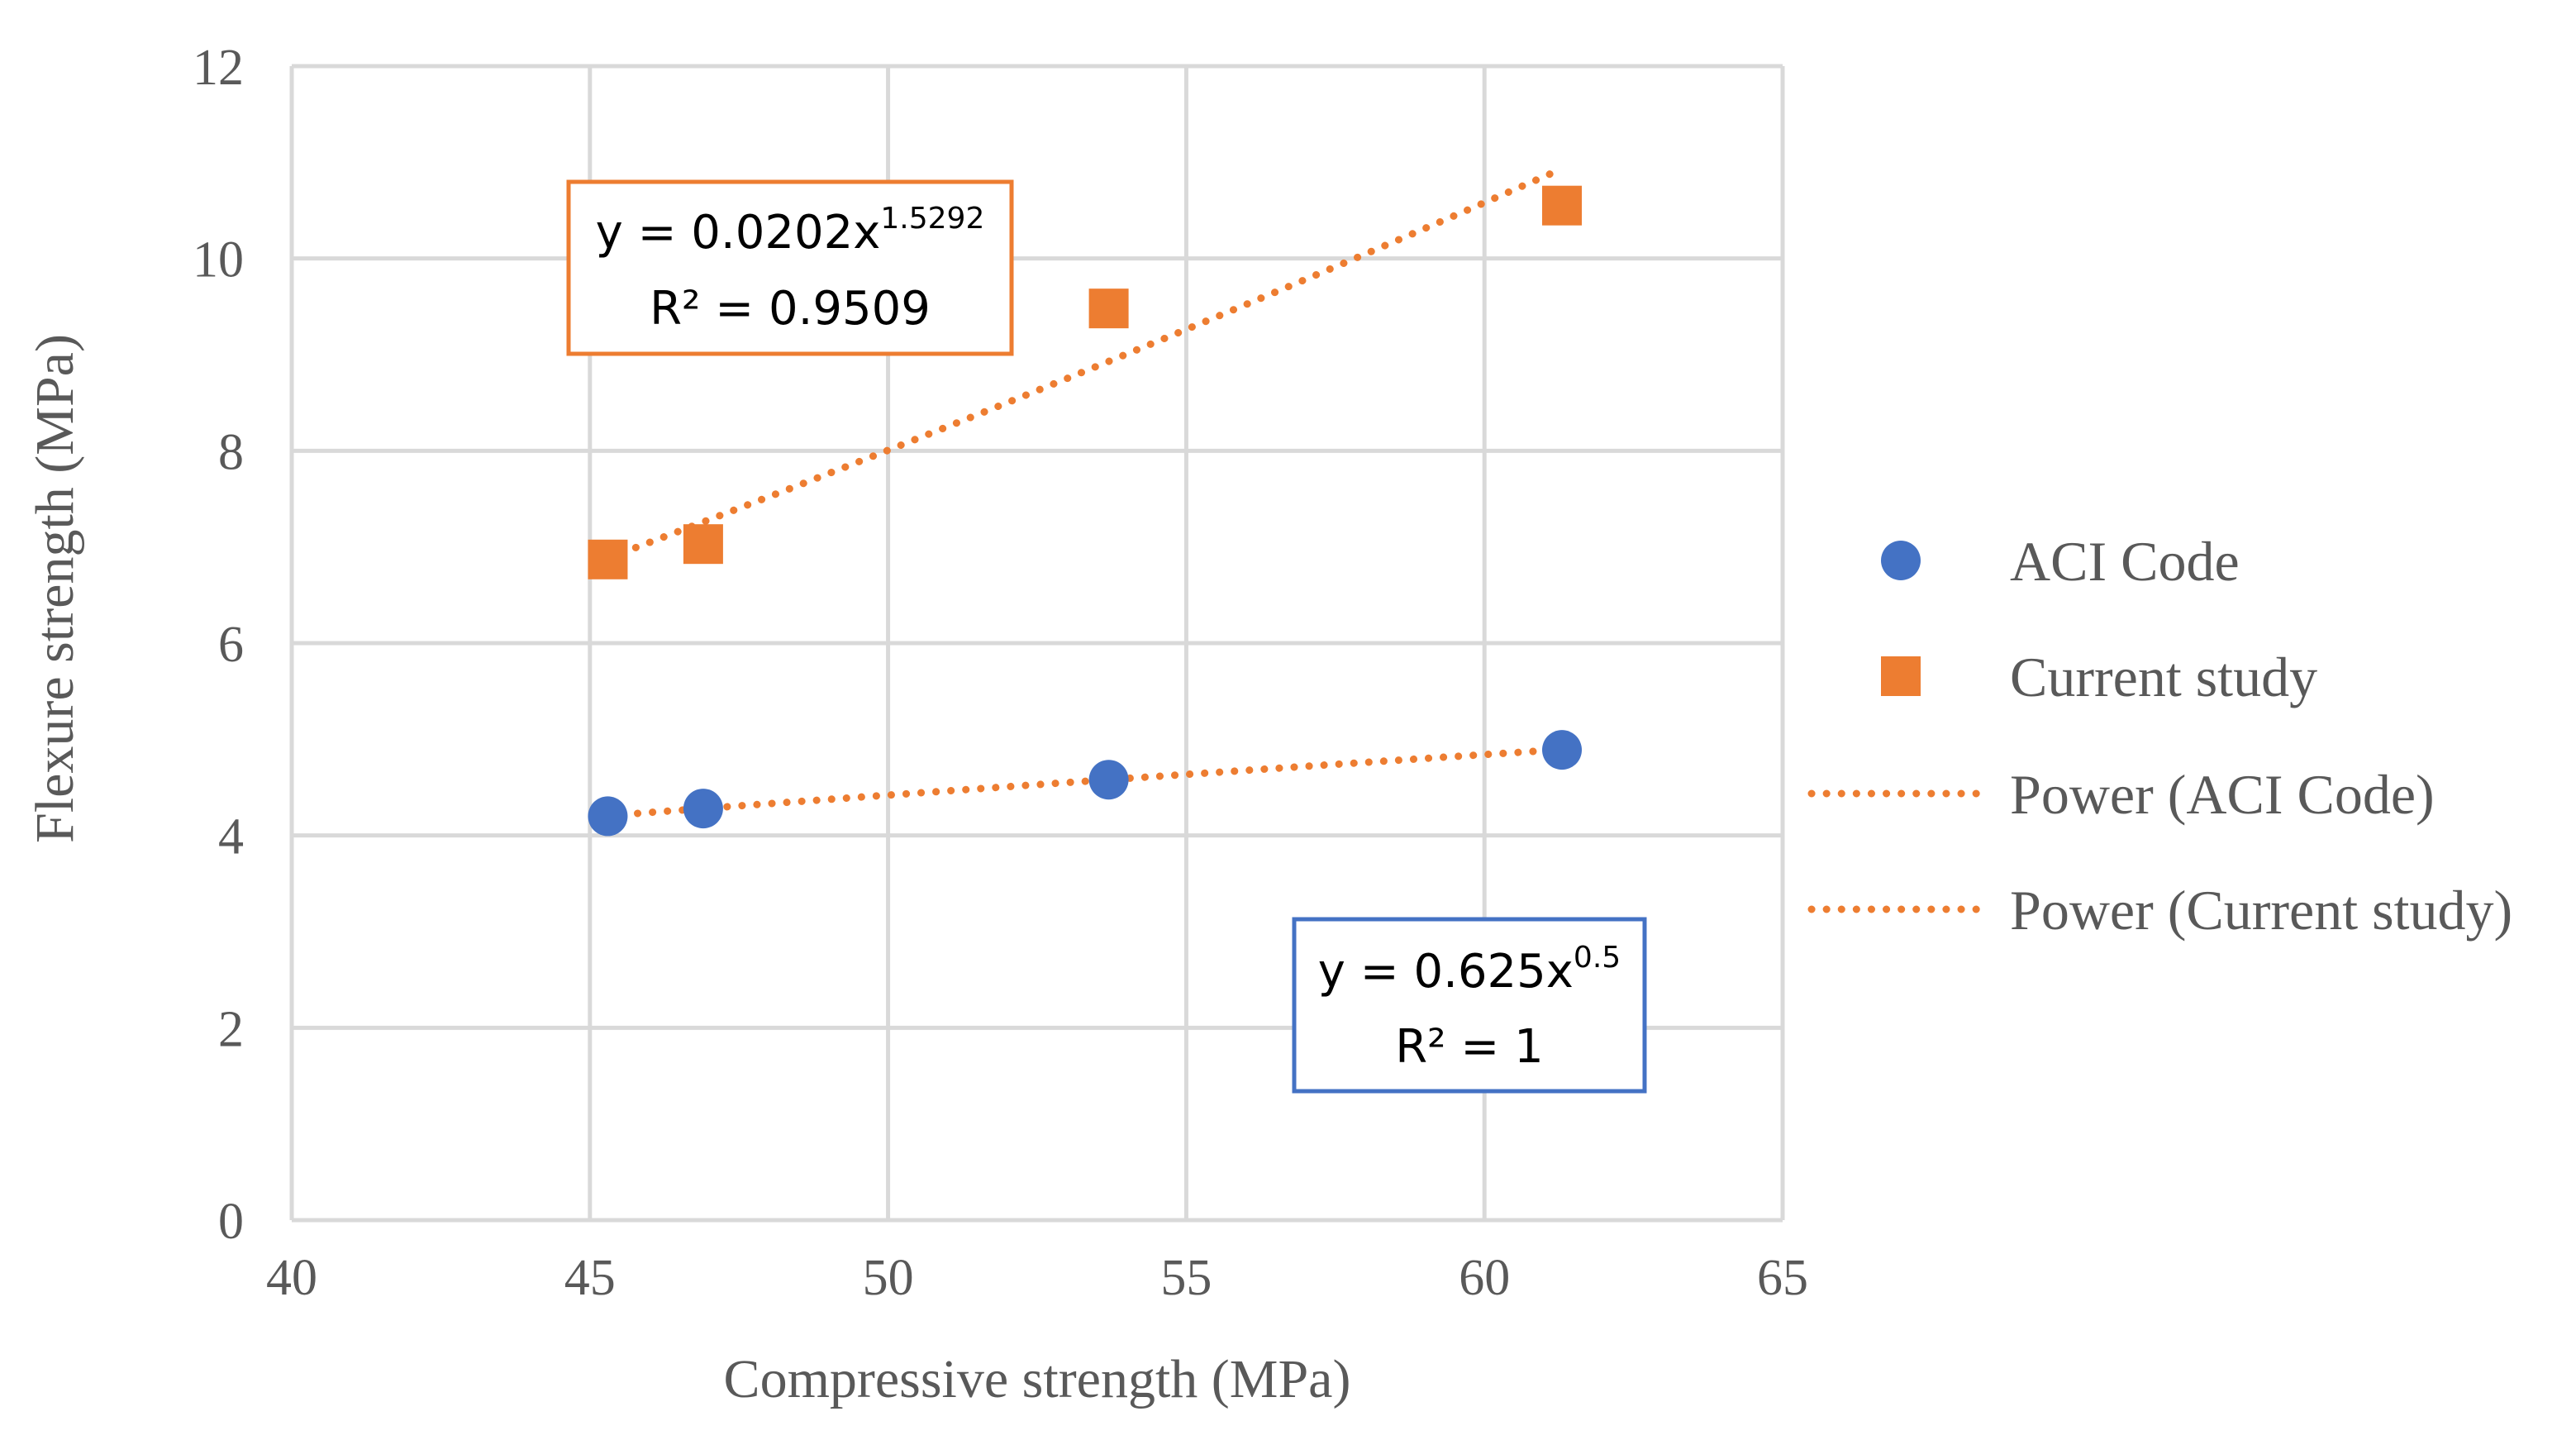 The image size is (2576, 1440). Describe the element at coordinates (1470, 970) in the screenshot. I see `equation-aci-code: y = 0.625x0.5` at that location.